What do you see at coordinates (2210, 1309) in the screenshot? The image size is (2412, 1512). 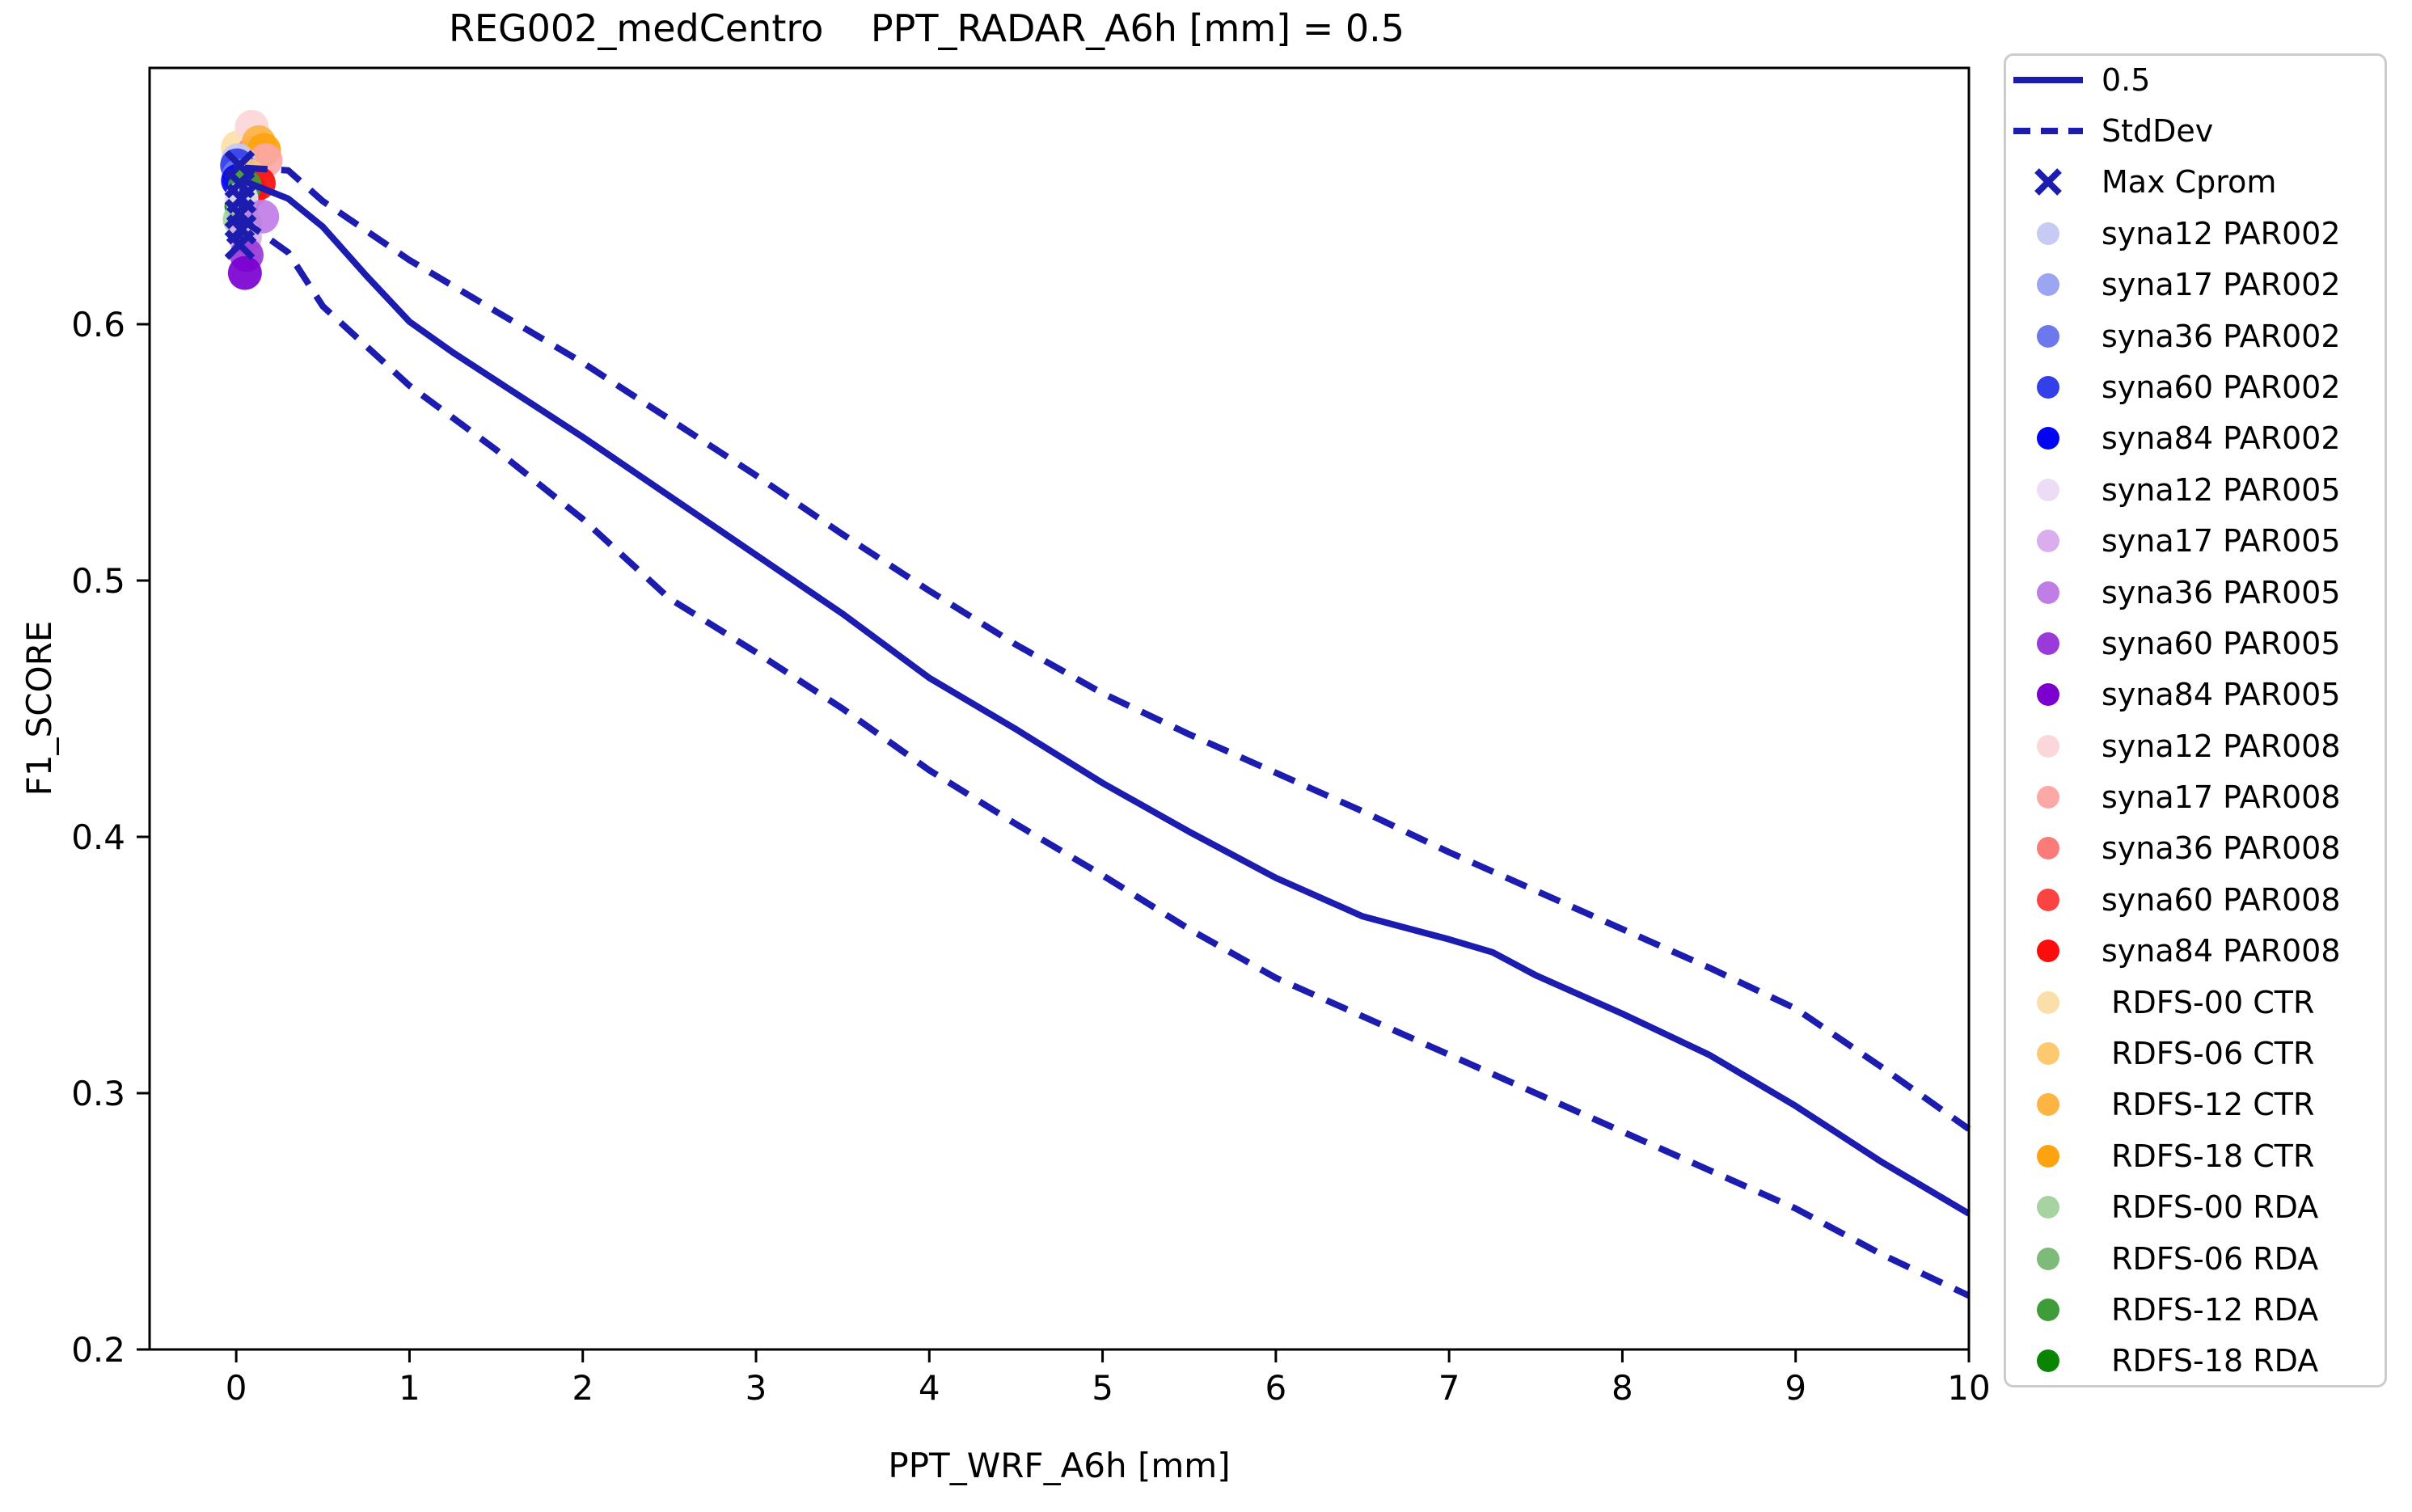 I see `legend-item-label: RDFS-12 RDA` at bounding box center [2210, 1309].